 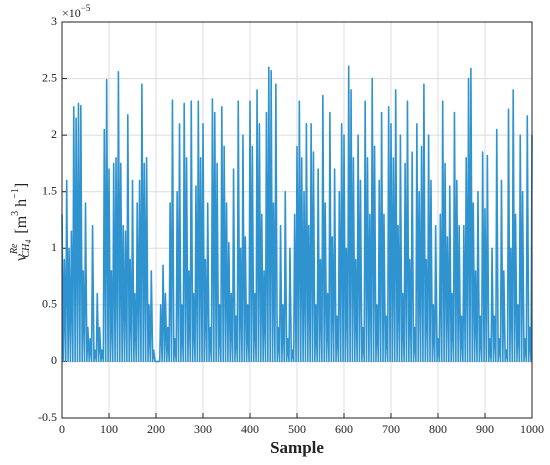 I want to click on x-tick-label: 500, so click(x=297, y=429).